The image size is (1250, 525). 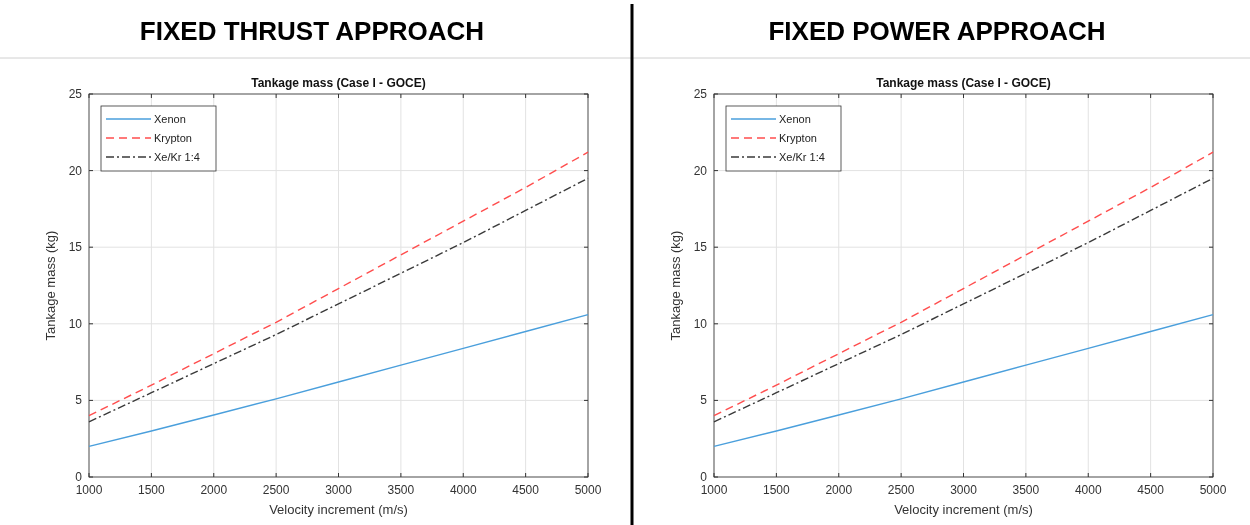 What do you see at coordinates (937, 31) in the screenshot?
I see `chart-title: FIXED POWER APPROACH` at bounding box center [937, 31].